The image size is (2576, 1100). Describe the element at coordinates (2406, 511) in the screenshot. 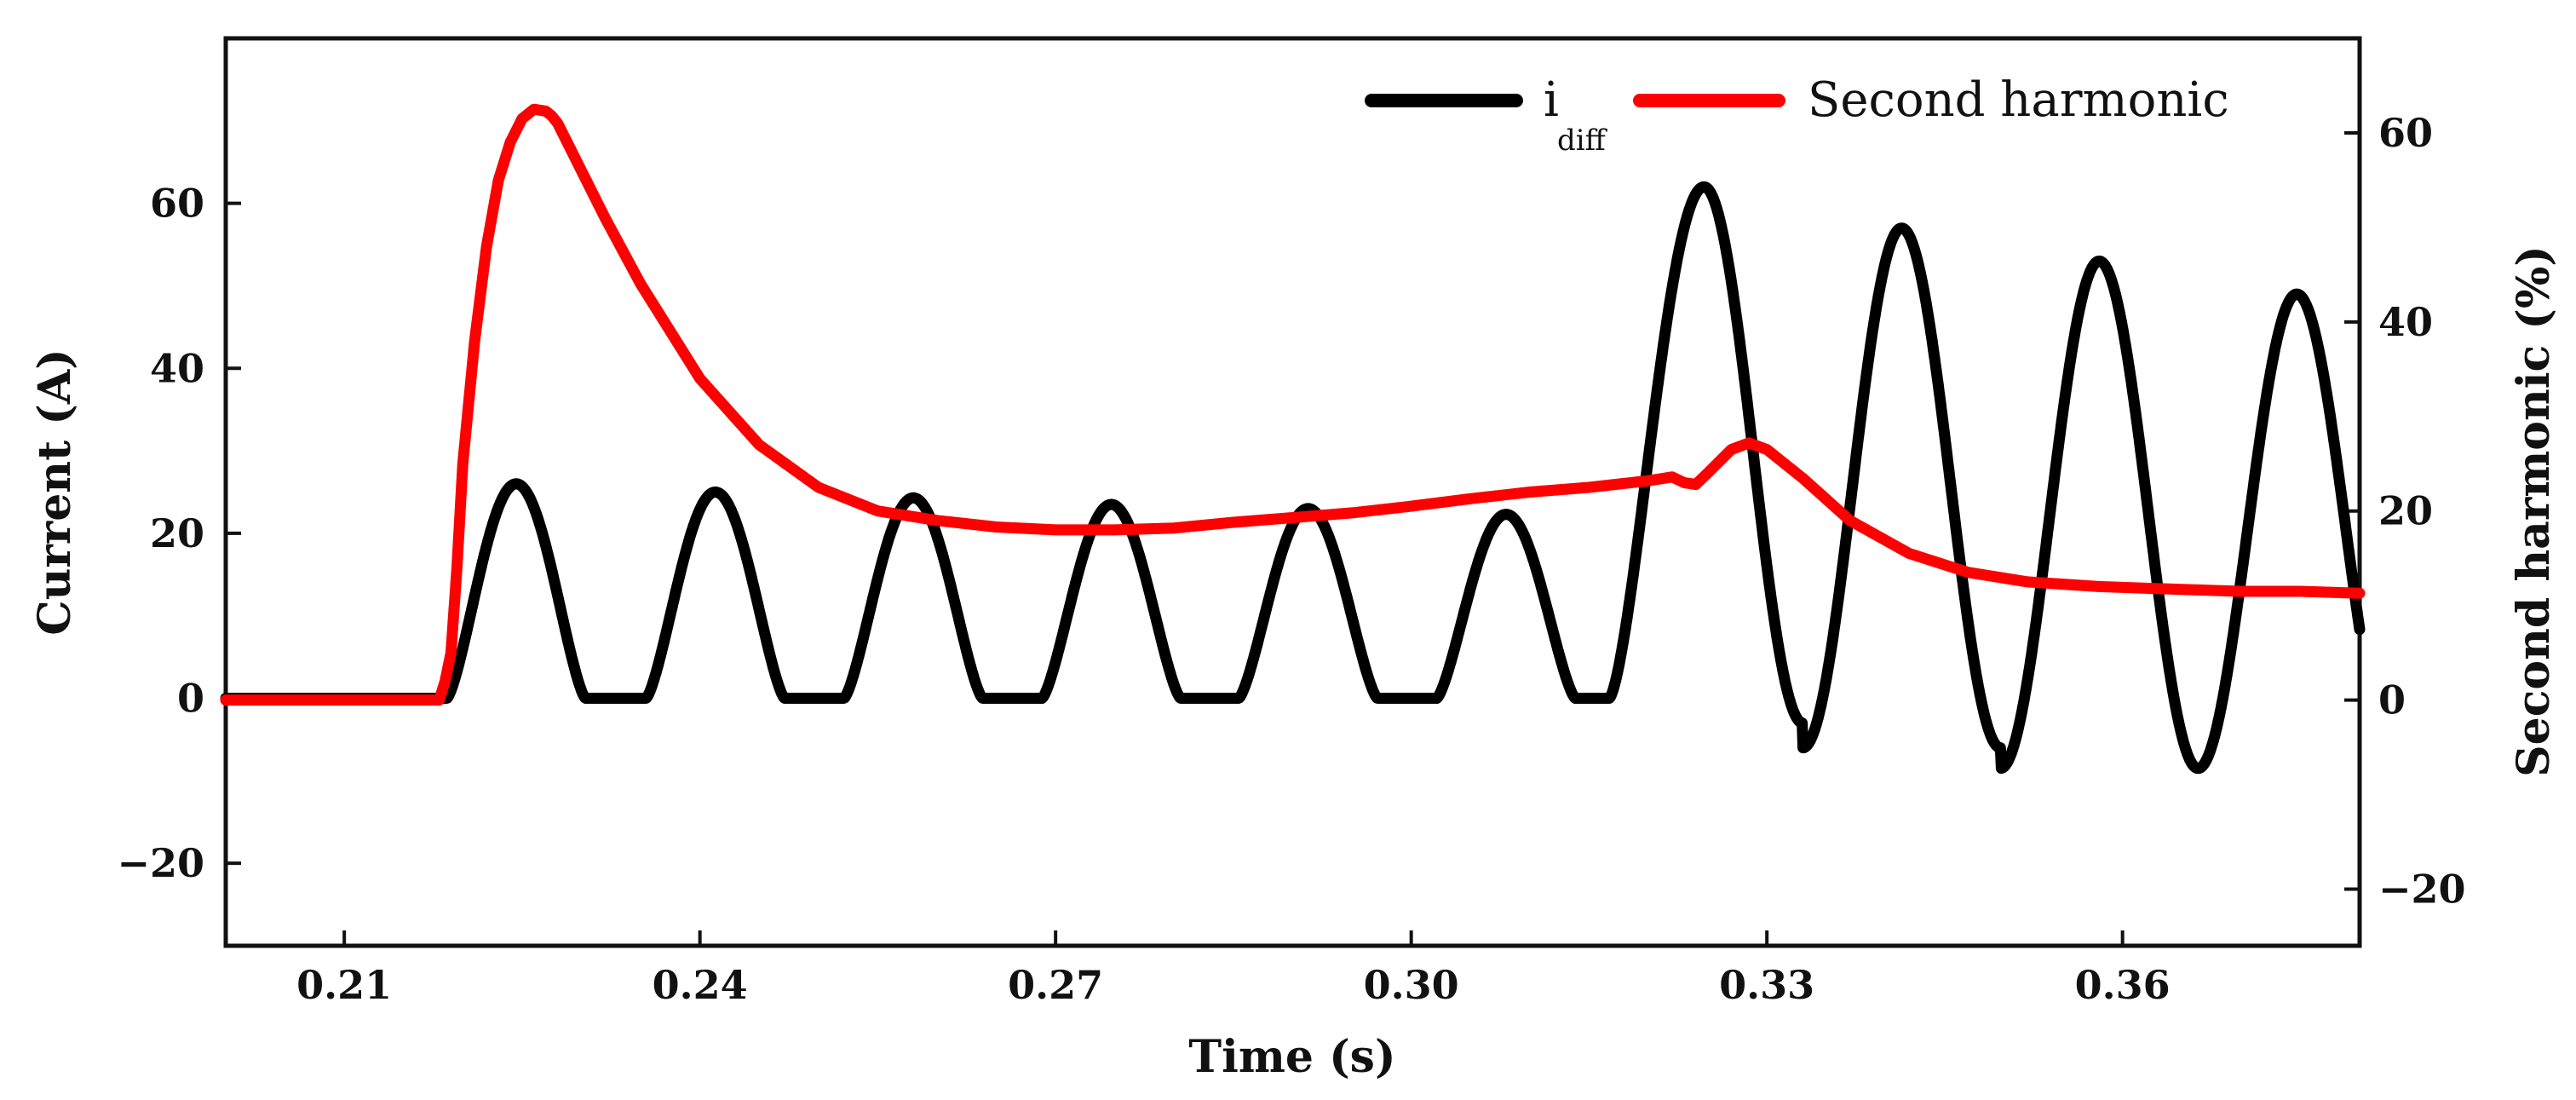

I see `y-right-tick-label: 20` at that location.